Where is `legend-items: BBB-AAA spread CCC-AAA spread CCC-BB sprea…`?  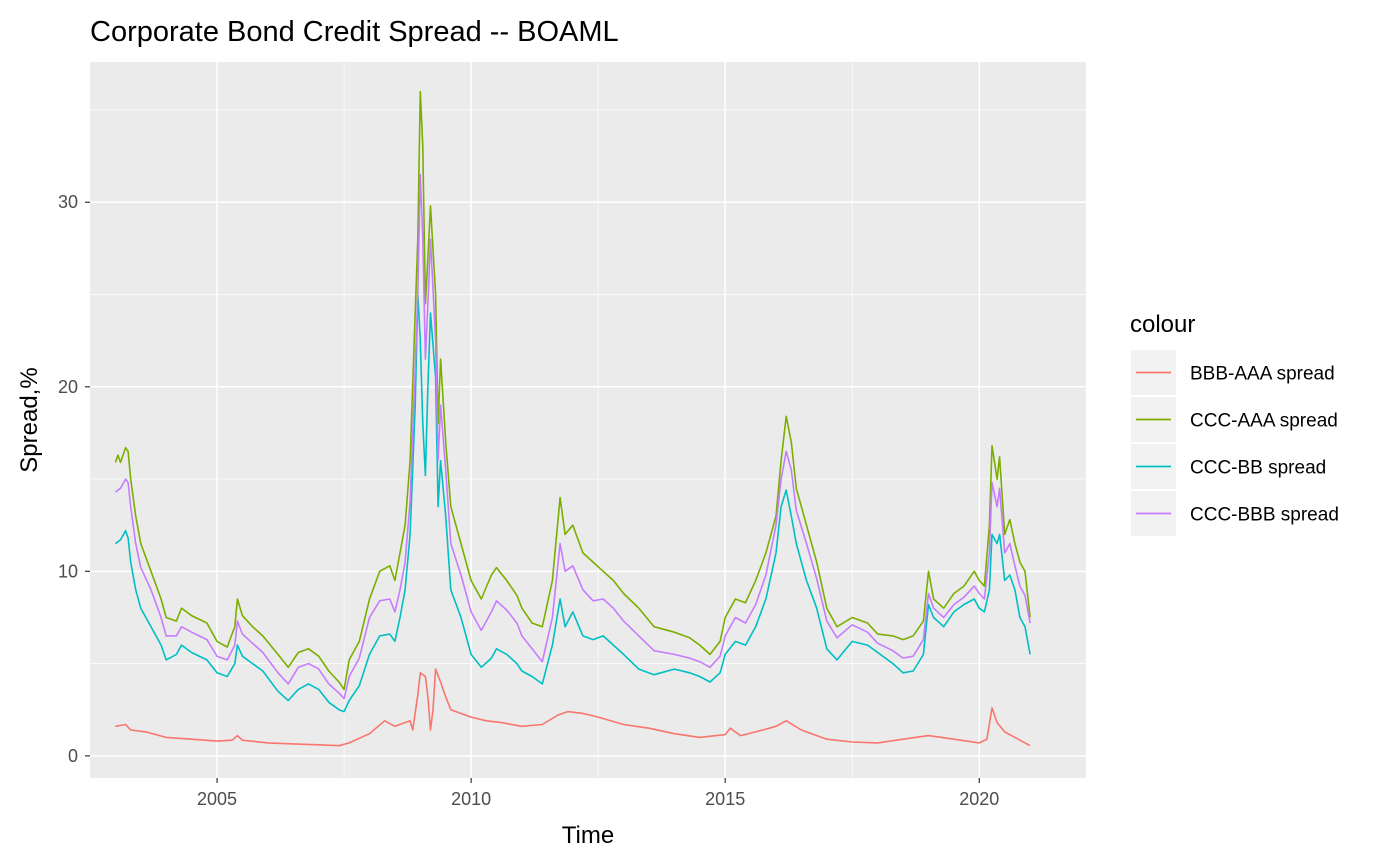 legend-items: BBB-AAA spread CCC-AAA spread CCC-BB sprea… is located at coordinates (1235, 443).